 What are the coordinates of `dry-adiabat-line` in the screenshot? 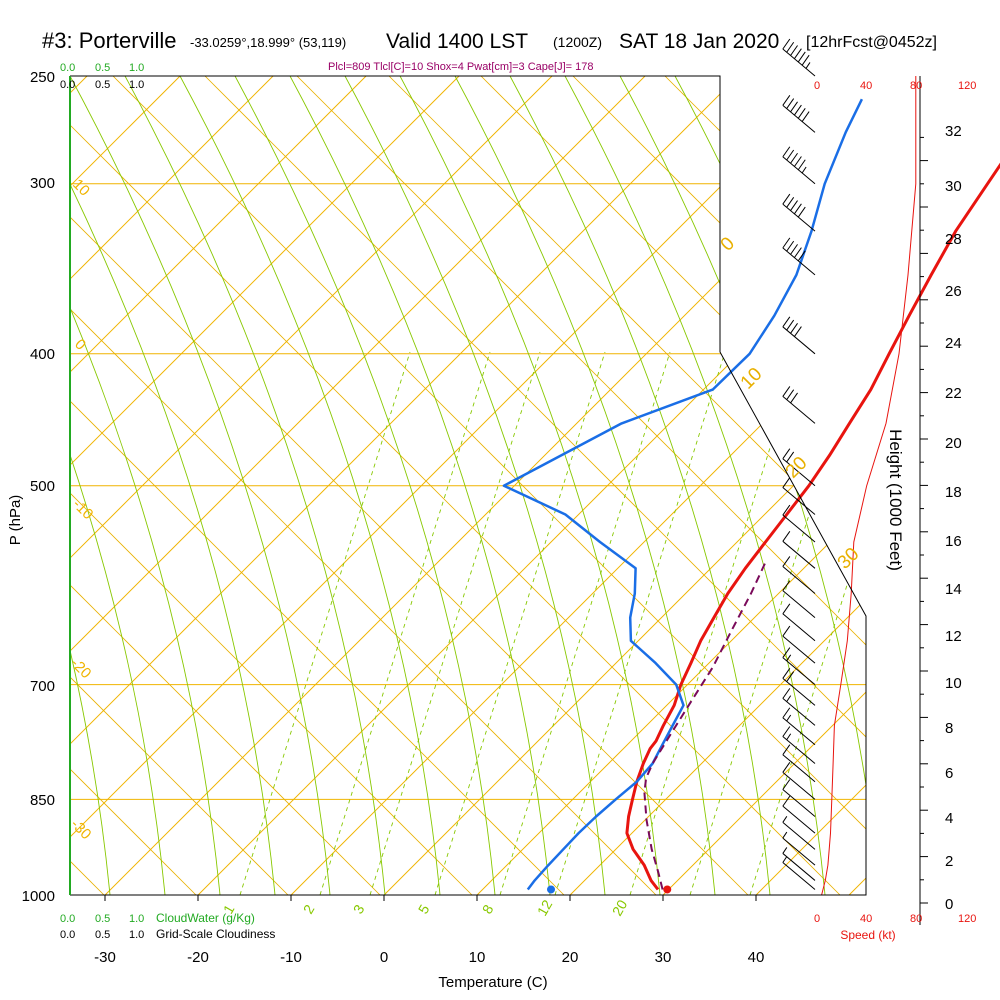 It's located at (133, 485).